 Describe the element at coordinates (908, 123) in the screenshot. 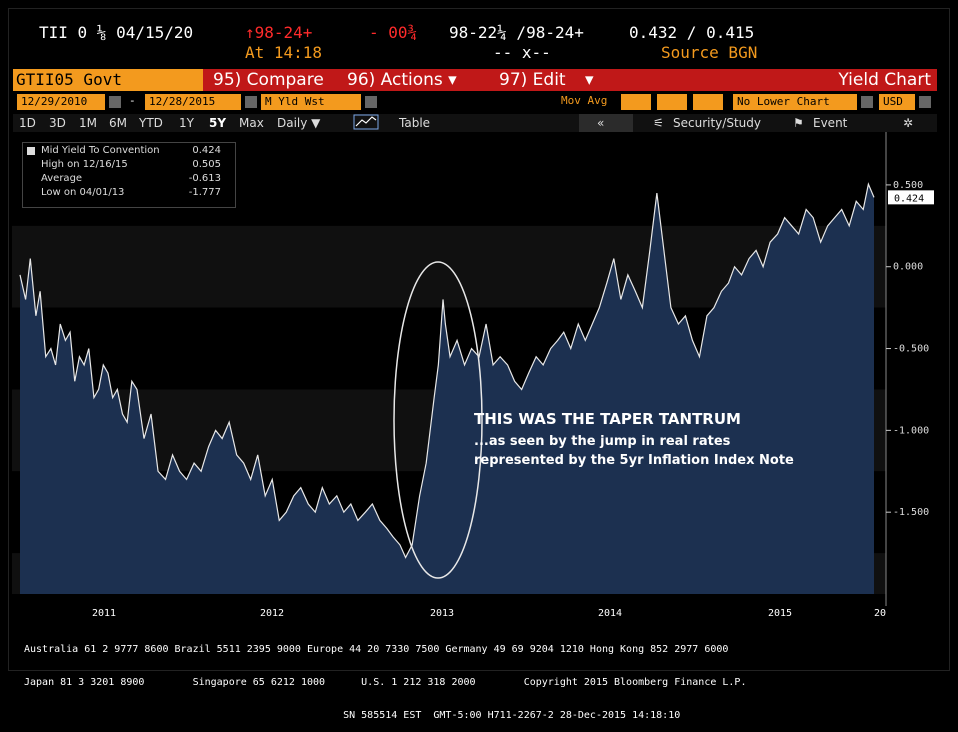

I see `gear-icon: ✲` at that location.